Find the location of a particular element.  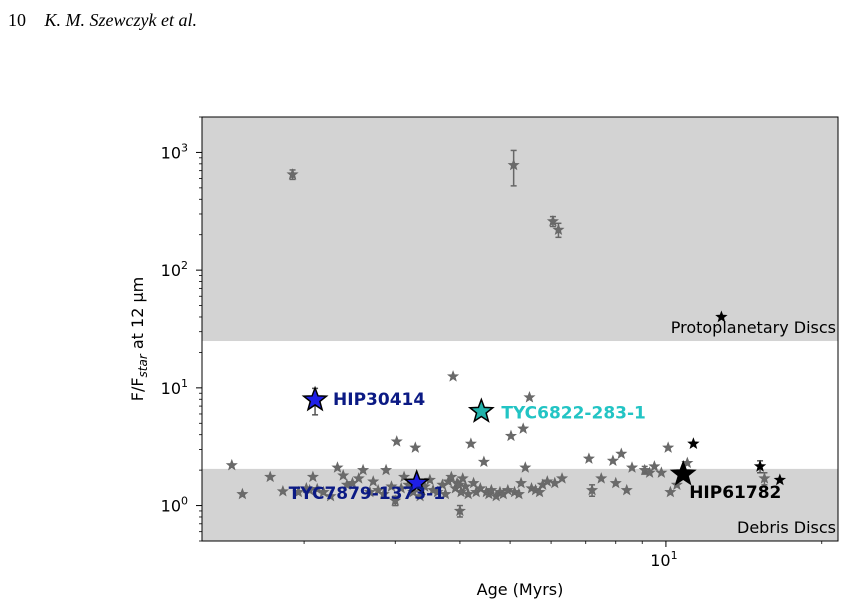

page-header: 10 K. M. Szewczyk et al. is located at coordinates (102, 20).